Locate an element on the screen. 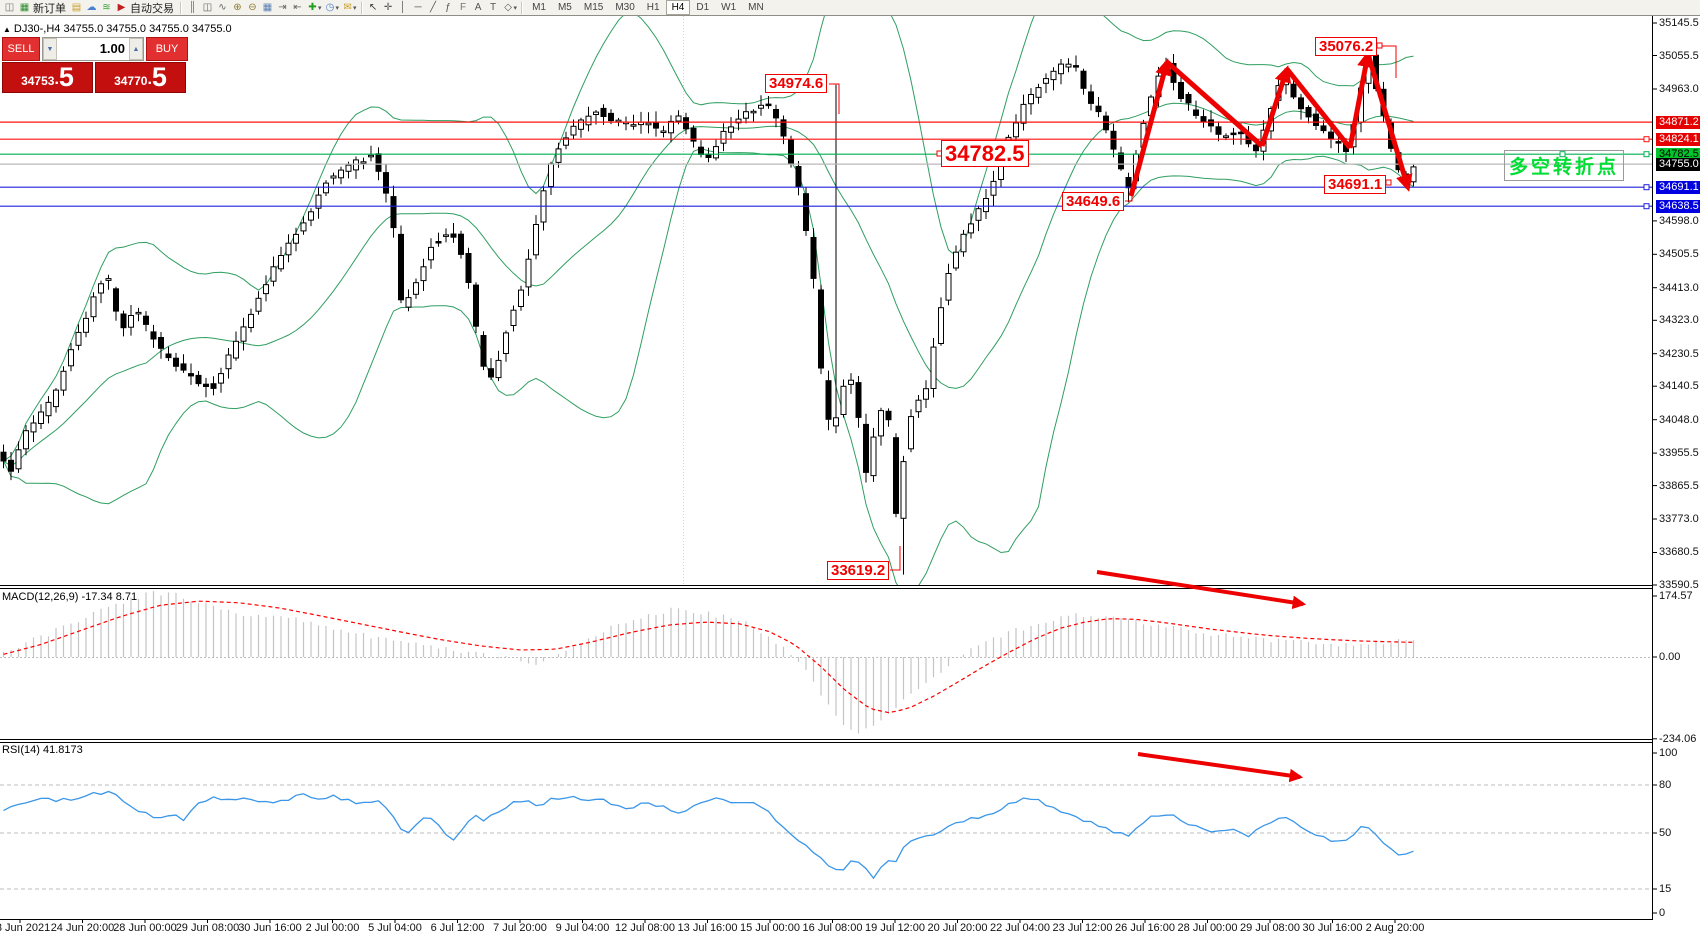 This screenshot has width=1700, height=937. time-axis-label: 24 Jun 20:00 is located at coordinates (82, 928).